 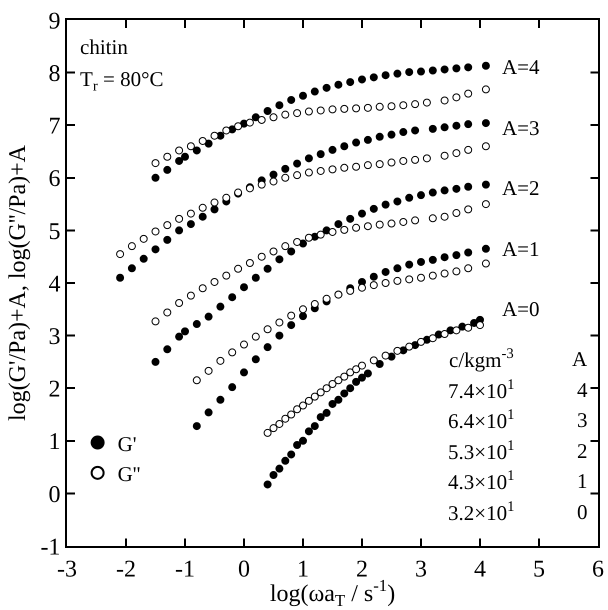 What do you see at coordinates (54, 442) in the screenshot?
I see `y-tick-label: 1` at bounding box center [54, 442].